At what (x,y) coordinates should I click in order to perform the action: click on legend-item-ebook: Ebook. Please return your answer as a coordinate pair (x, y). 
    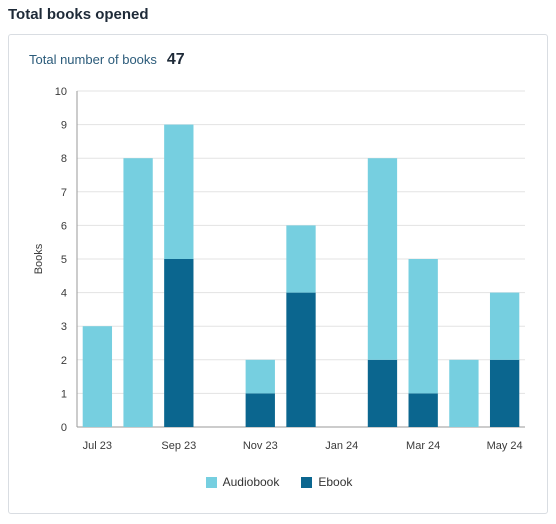
    Looking at the image, I should click on (326, 482).